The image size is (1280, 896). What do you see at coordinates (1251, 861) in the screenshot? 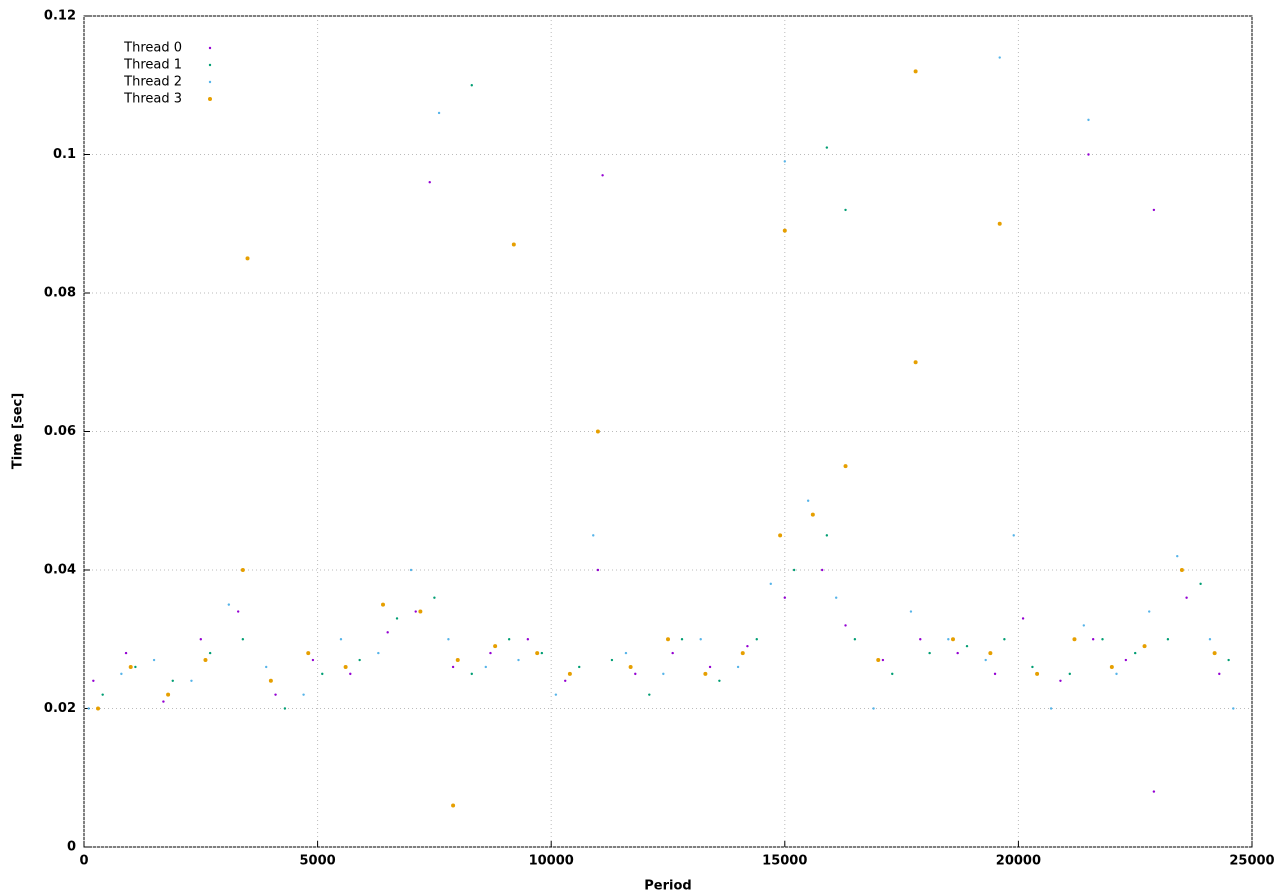
I see `x-tick-label: 25000` at bounding box center [1251, 861].